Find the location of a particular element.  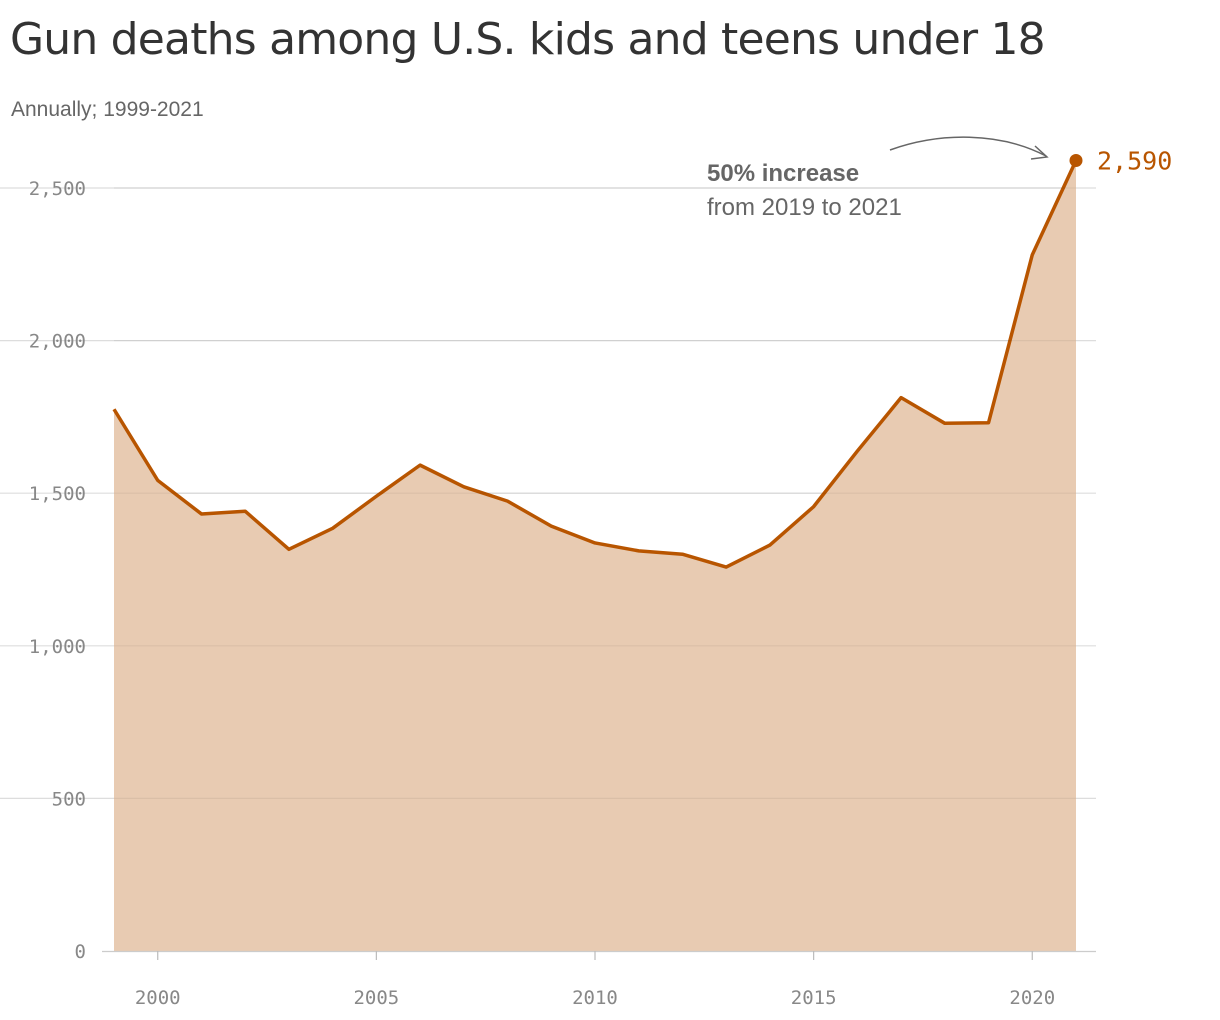

y-axis: 0 500 1,000 1,500 2,000 2,500 is located at coordinates (57, 570).